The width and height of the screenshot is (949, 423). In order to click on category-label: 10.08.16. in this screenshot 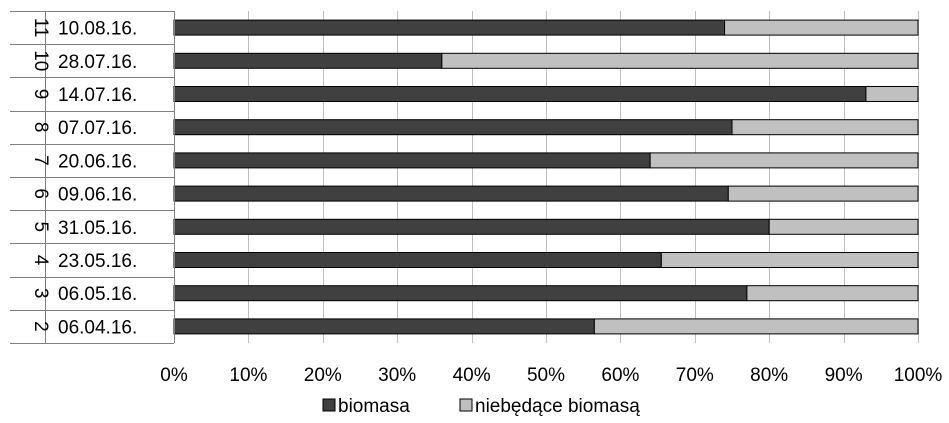, I will do `click(97, 29)`.